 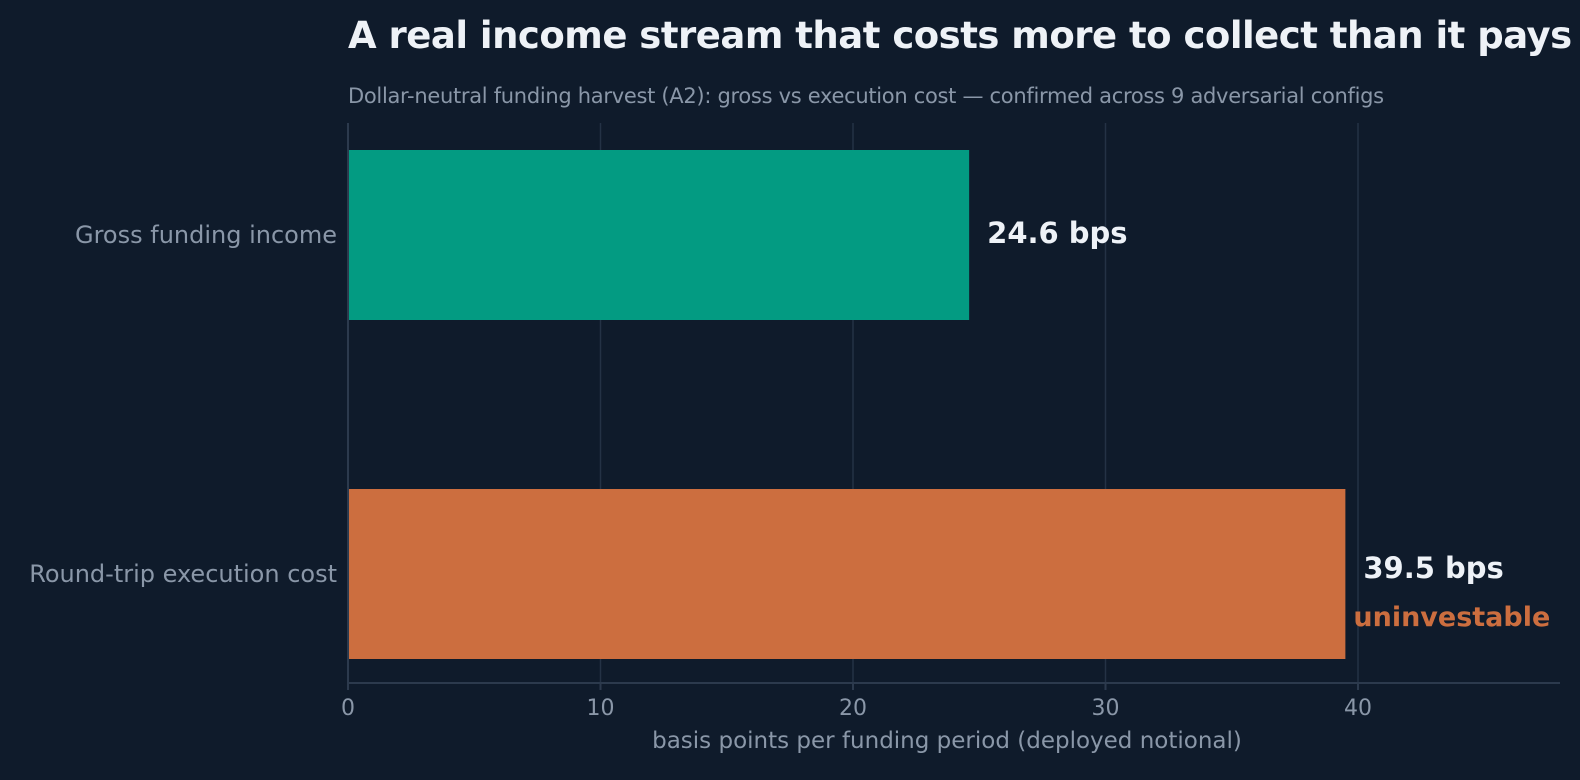 I want to click on x-tick-label: 30, so click(x=1106, y=708).